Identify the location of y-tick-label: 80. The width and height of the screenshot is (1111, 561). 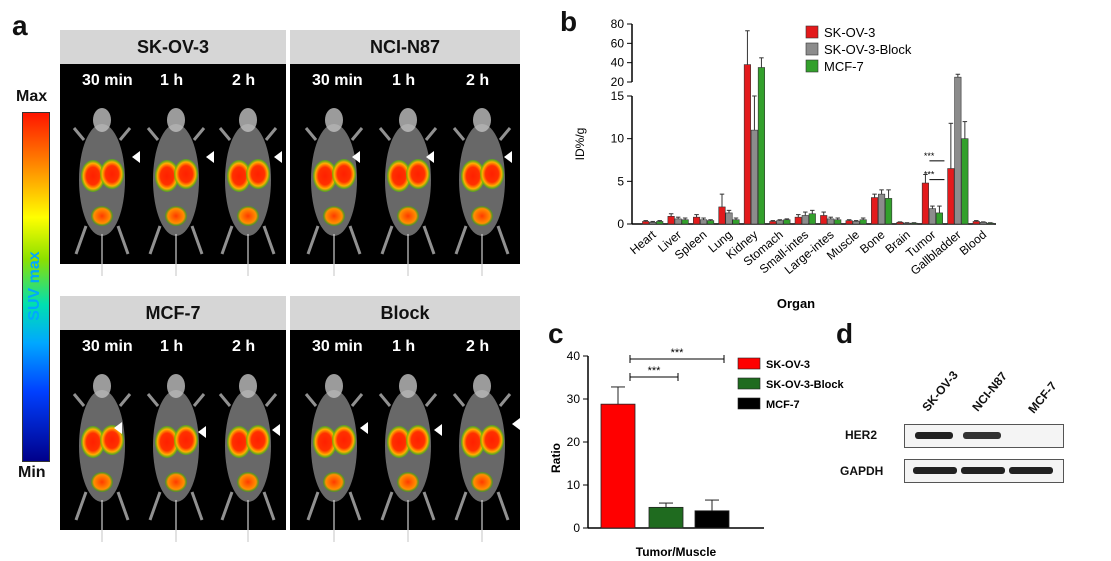
(618, 24).